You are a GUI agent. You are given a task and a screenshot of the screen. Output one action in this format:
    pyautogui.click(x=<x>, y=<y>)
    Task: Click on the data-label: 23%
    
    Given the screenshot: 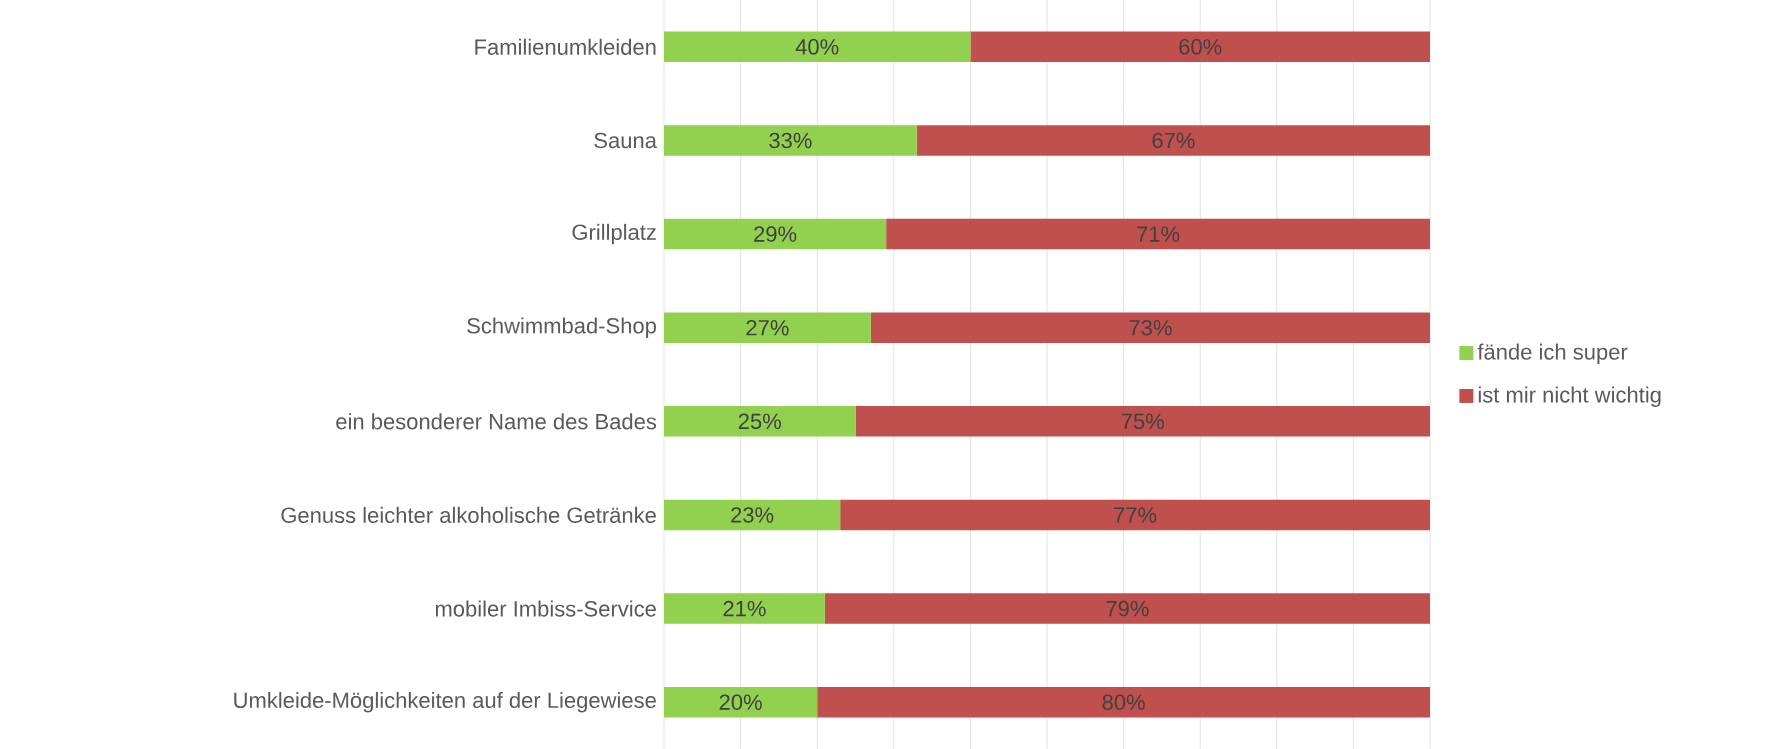 What is the action you would take?
    pyautogui.click(x=752, y=515)
    